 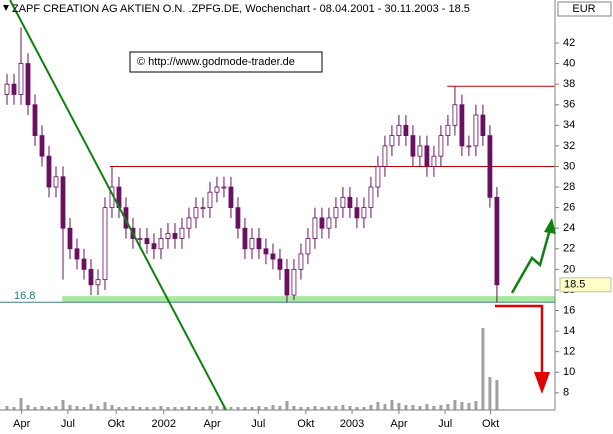 I want to click on currency: EUR, so click(x=583, y=9).